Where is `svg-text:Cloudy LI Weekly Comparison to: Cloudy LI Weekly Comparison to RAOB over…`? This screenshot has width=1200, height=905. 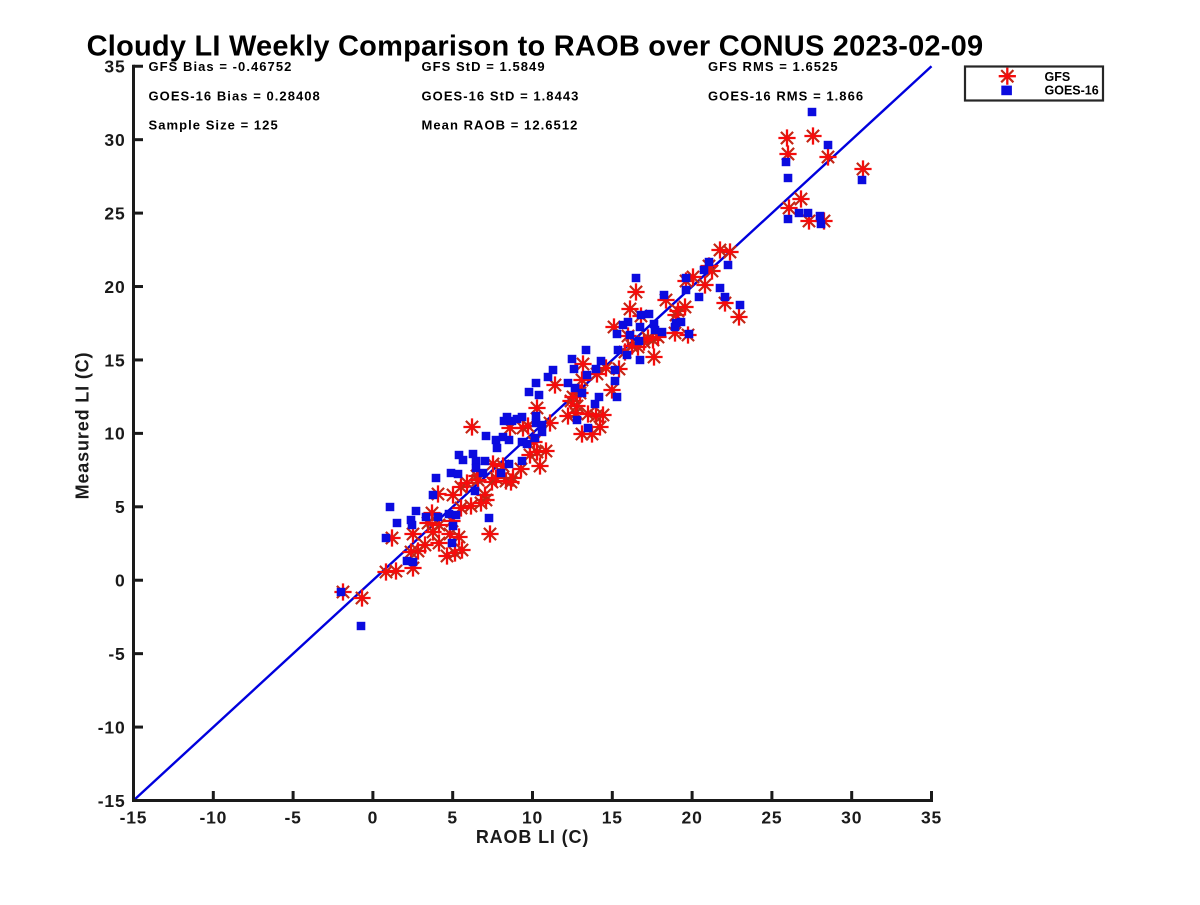 svg-text:Cloudy LI Weekly Comparison to: Cloudy LI Weekly Comparison to RAOB over… is located at coordinates (535, 47).